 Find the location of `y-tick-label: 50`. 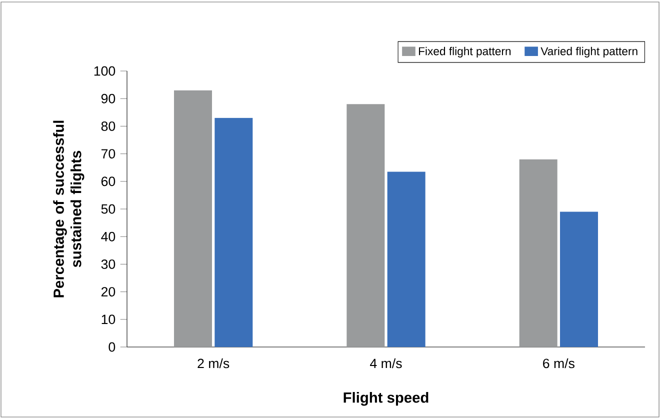

y-tick-label: 50 is located at coordinates (108, 209).